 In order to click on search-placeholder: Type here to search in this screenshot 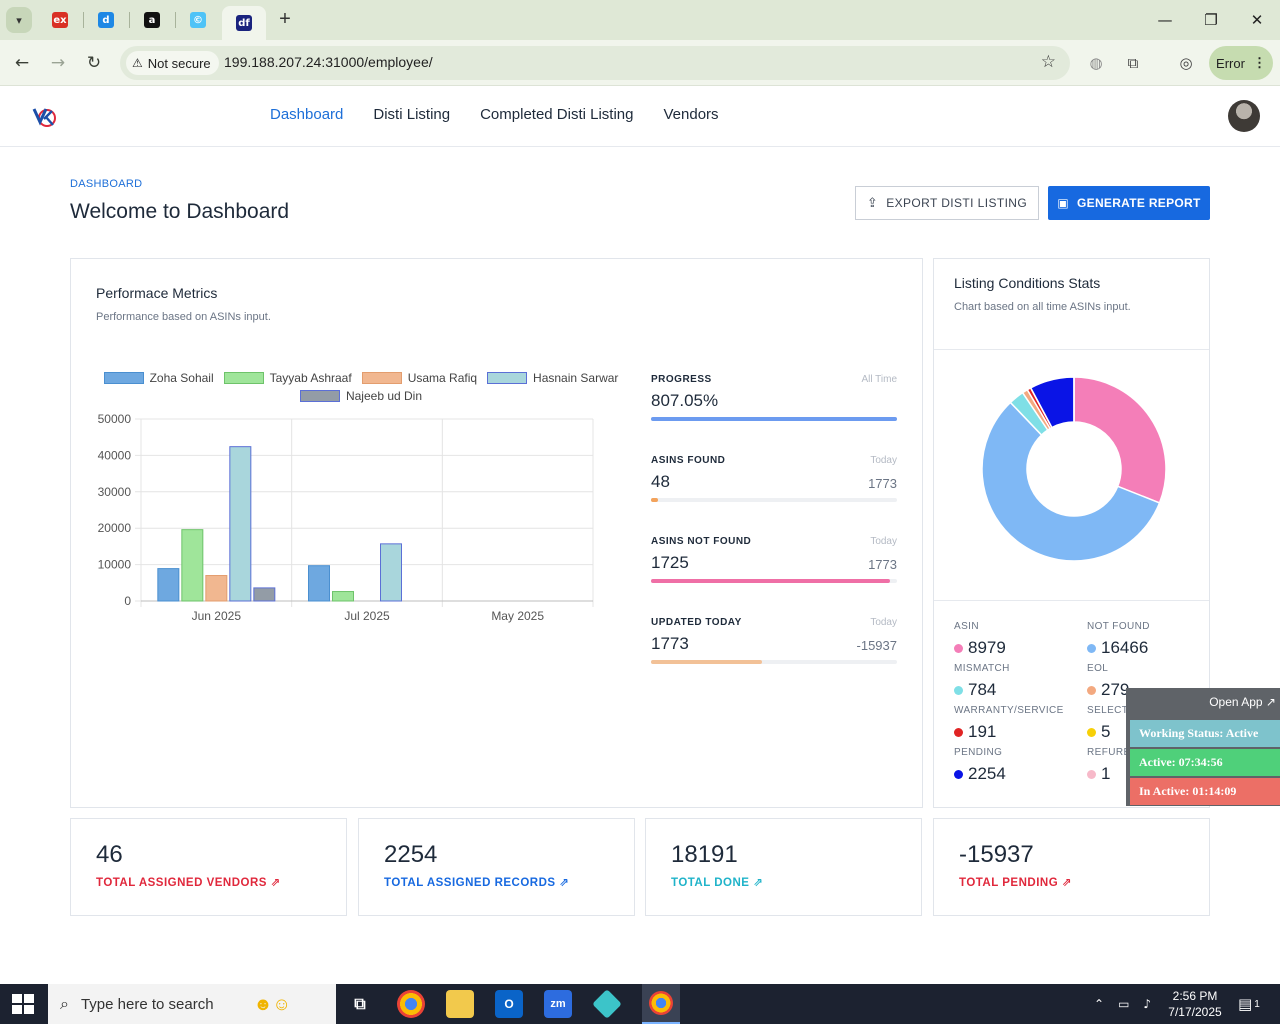, I will do `click(147, 1004)`.